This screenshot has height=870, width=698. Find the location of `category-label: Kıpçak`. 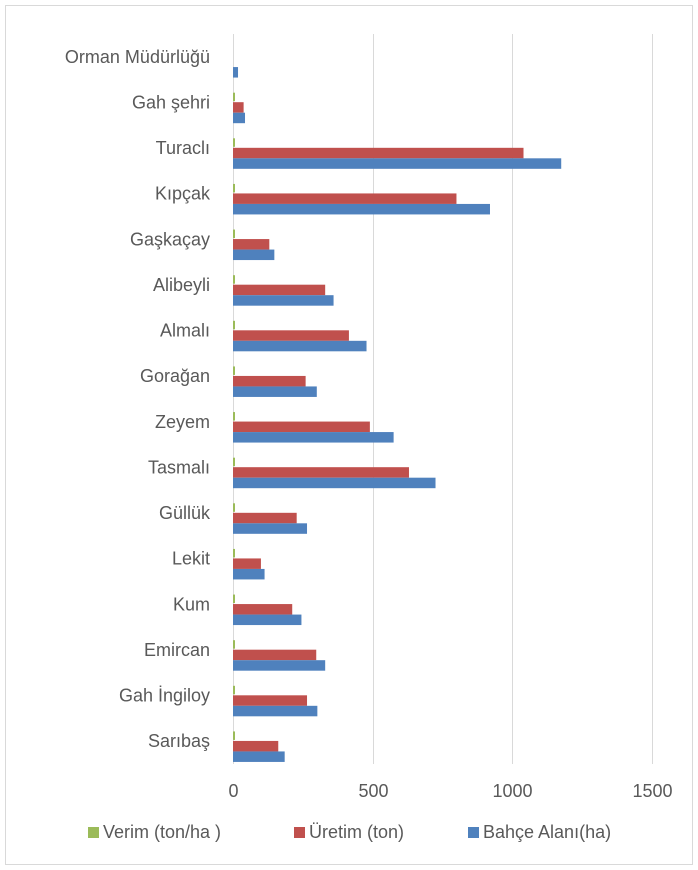

category-label: Kıpçak is located at coordinates (183, 194).